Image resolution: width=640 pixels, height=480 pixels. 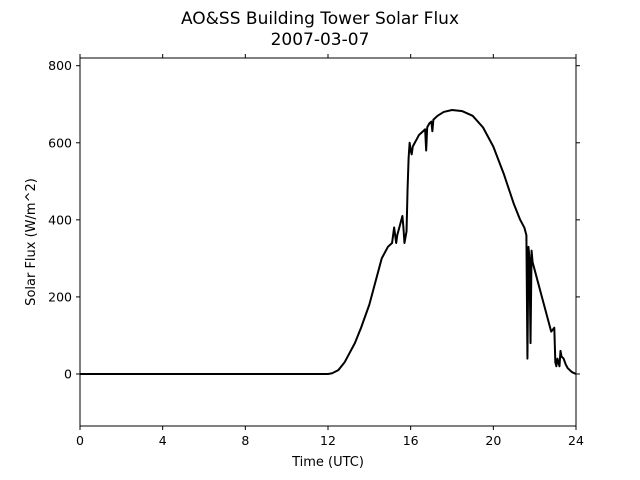 I want to click on x-tick-label: 4, so click(x=163, y=440).